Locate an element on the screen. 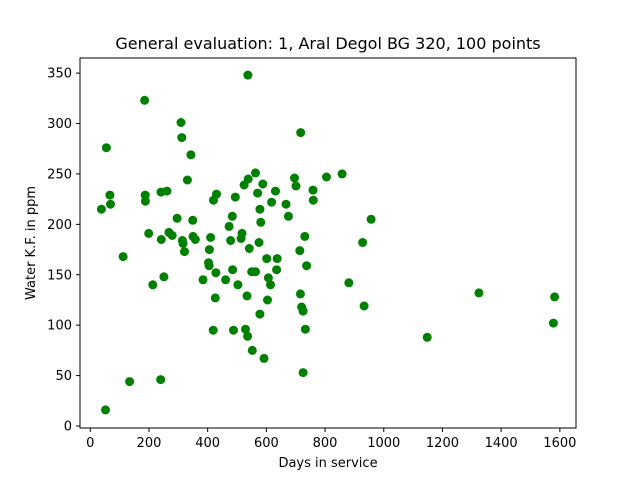 The width and height of the screenshot is (640, 480). x-tick-label: 1600 is located at coordinates (559, 443).